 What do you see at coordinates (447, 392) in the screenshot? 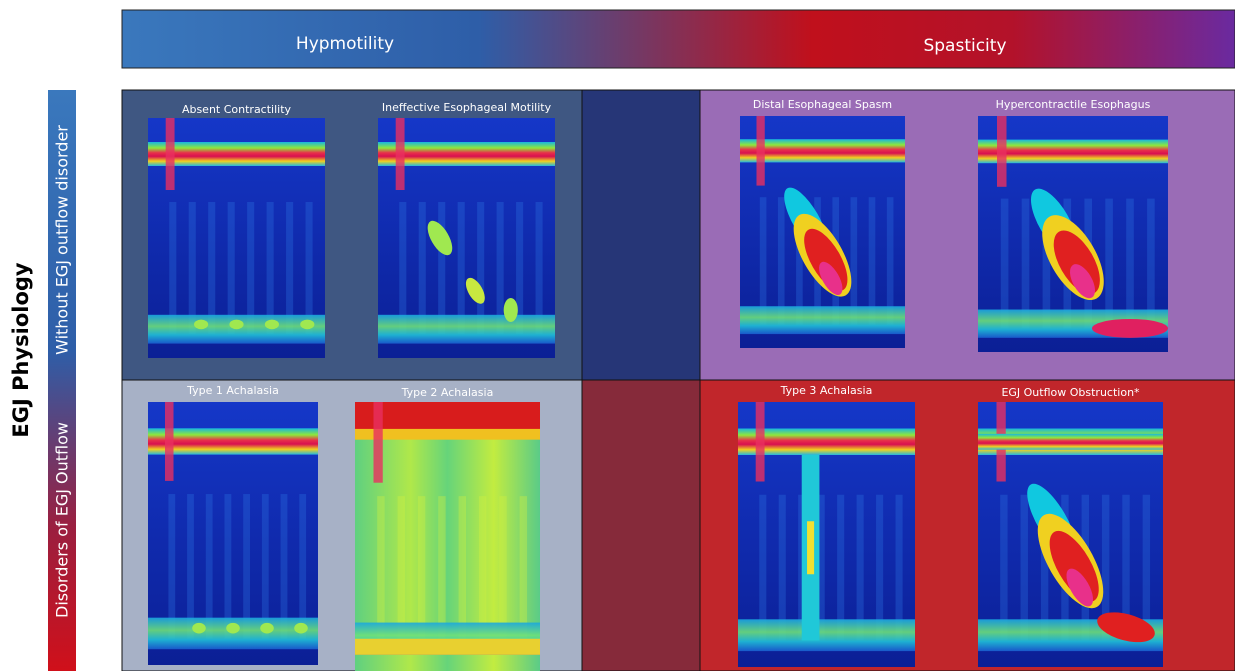
I see `panel-title: Type 2 Achalasia` at bounding box center [447, 392].